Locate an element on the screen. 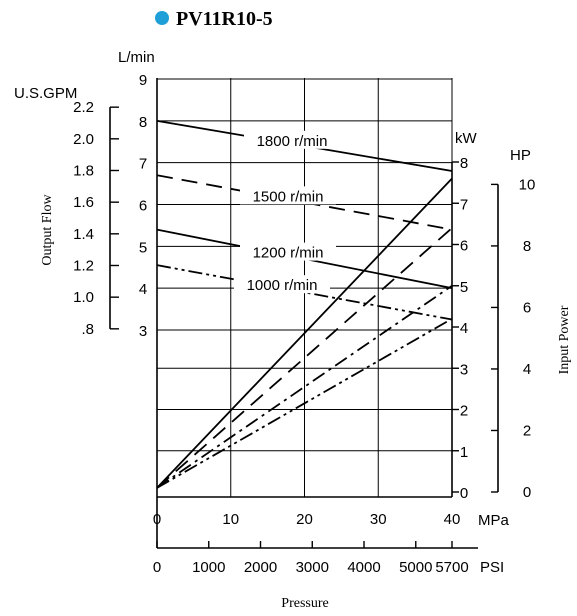 This screenshot has height=616, width=577. kw-tick-label: 2 is located at coordinates (464, 411).